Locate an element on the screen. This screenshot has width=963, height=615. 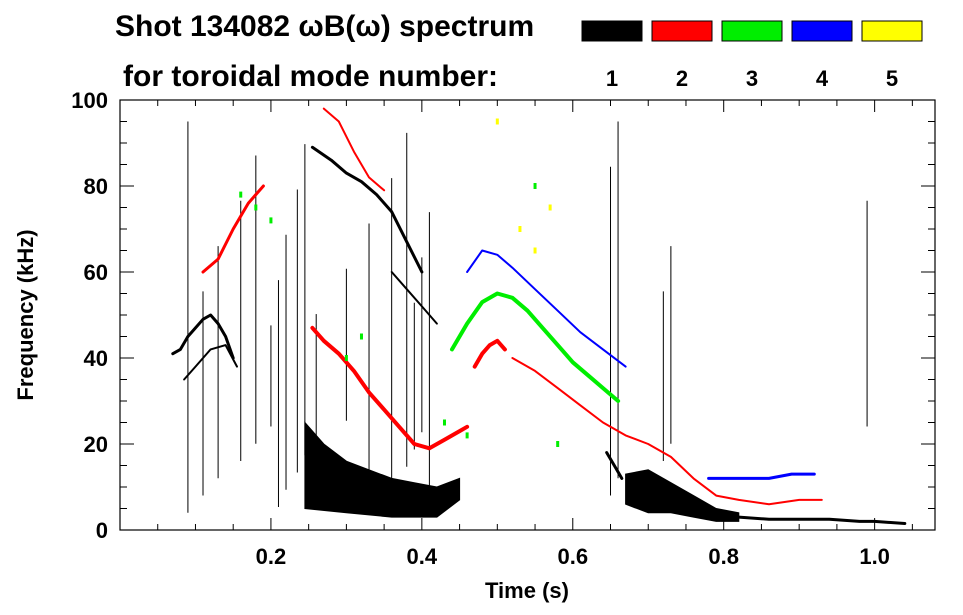
legend: 1 2 3 4 5 is located at coordinates (752, 55).